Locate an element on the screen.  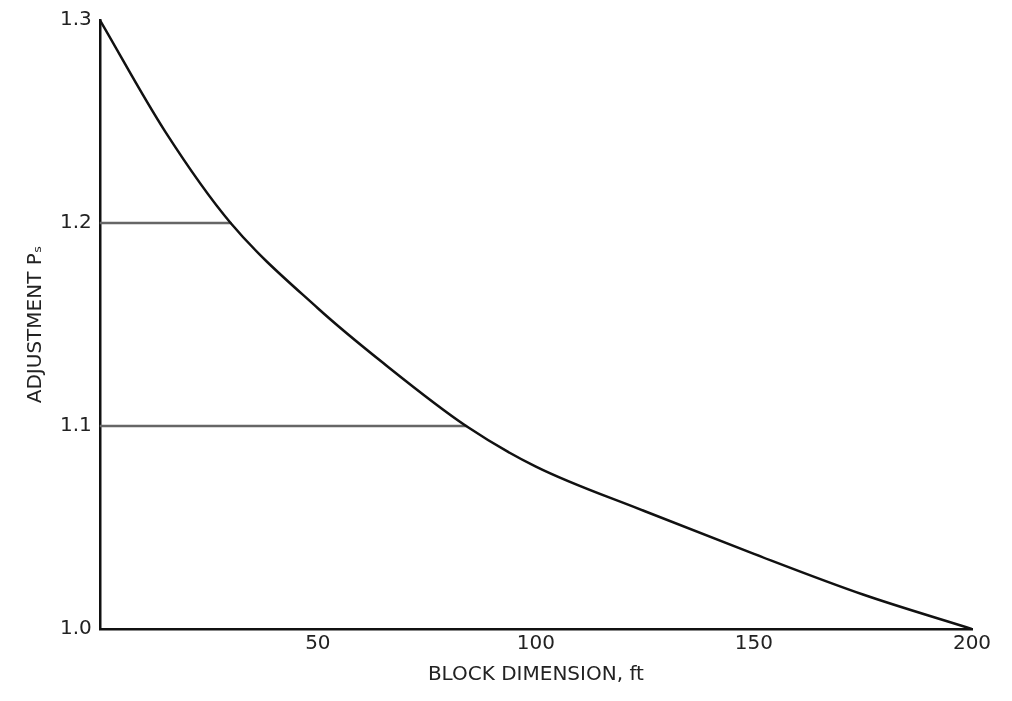
x-tick-label: 100 is located at coordinates (535, 642).